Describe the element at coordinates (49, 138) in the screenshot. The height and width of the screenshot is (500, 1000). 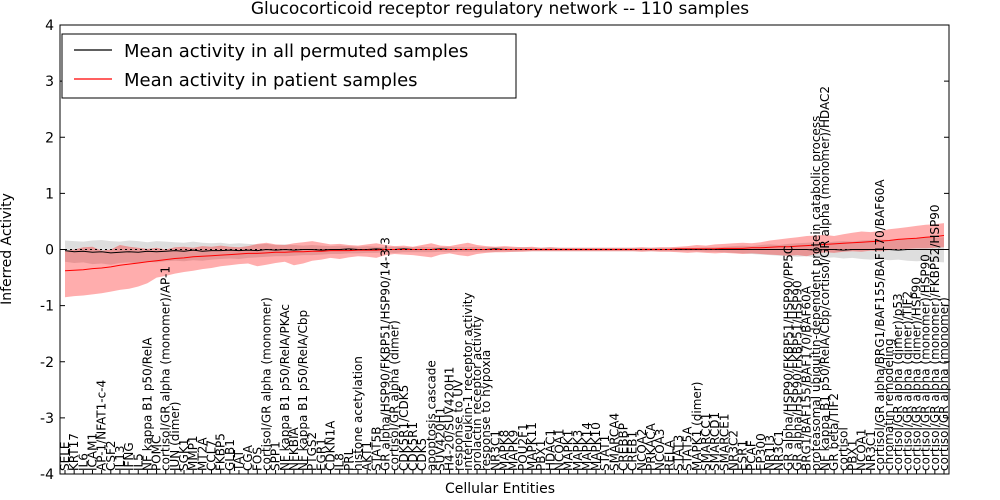
I see `y-tick-label: 2` at that location.